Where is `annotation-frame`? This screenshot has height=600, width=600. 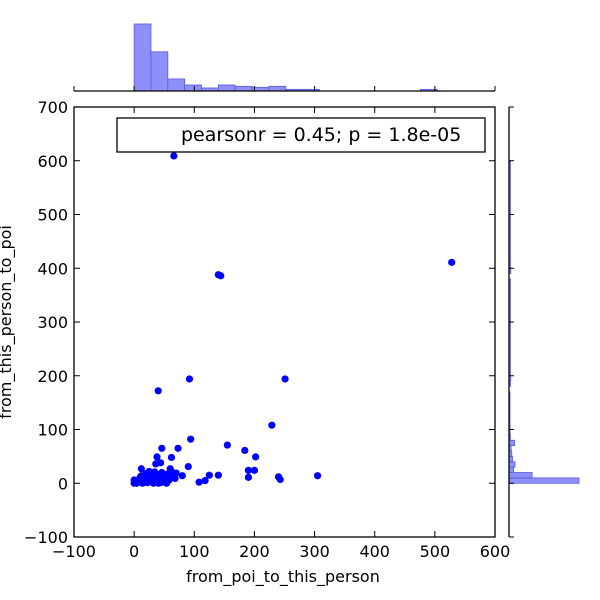 annotation-frame is located at coordinates (301, 135).